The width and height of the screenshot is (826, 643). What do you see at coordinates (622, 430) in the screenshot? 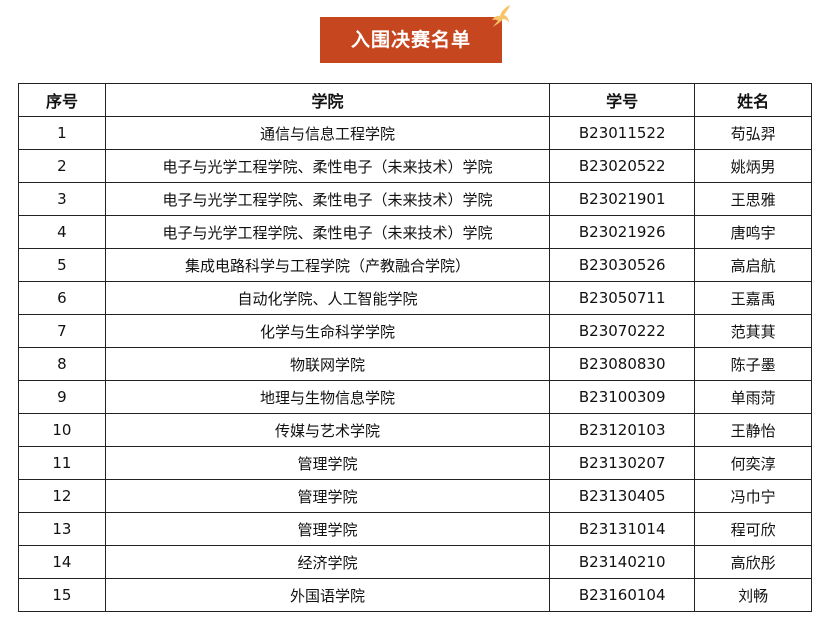
I see `cell-student-id: B23120103` at bounding box center [622, 430].